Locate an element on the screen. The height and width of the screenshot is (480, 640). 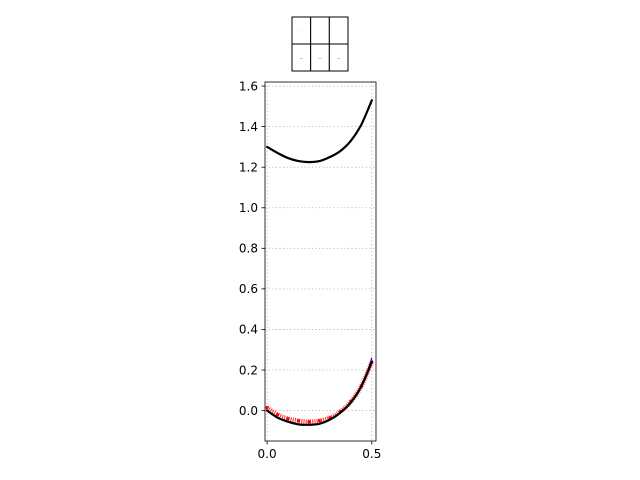
y-tick-label: 0.4 is located at coordinates (248, 330).